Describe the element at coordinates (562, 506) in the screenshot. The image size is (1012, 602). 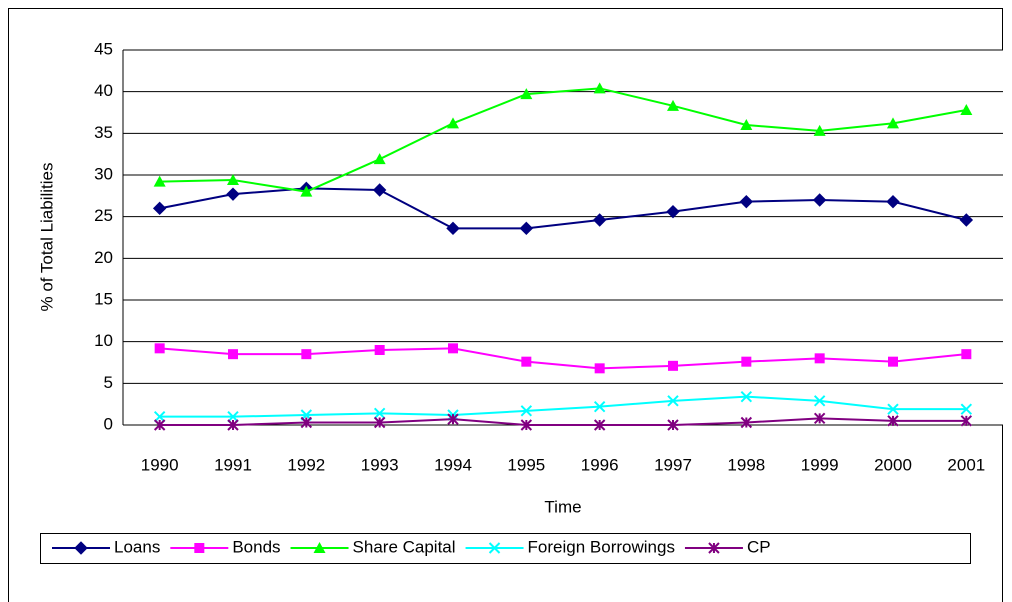
I see `x-axis-label: Time` at that location.